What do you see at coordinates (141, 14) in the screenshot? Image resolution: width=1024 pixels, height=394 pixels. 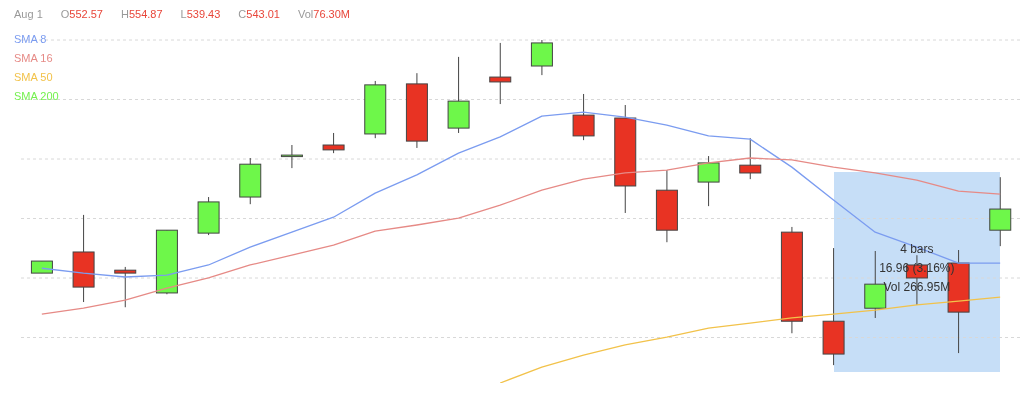 I see `text: H554.87` at bounding box center [141, 14].